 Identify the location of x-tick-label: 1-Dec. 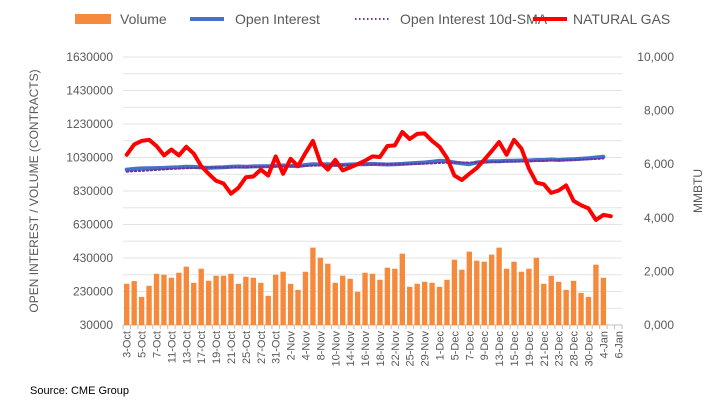
(441, 346).